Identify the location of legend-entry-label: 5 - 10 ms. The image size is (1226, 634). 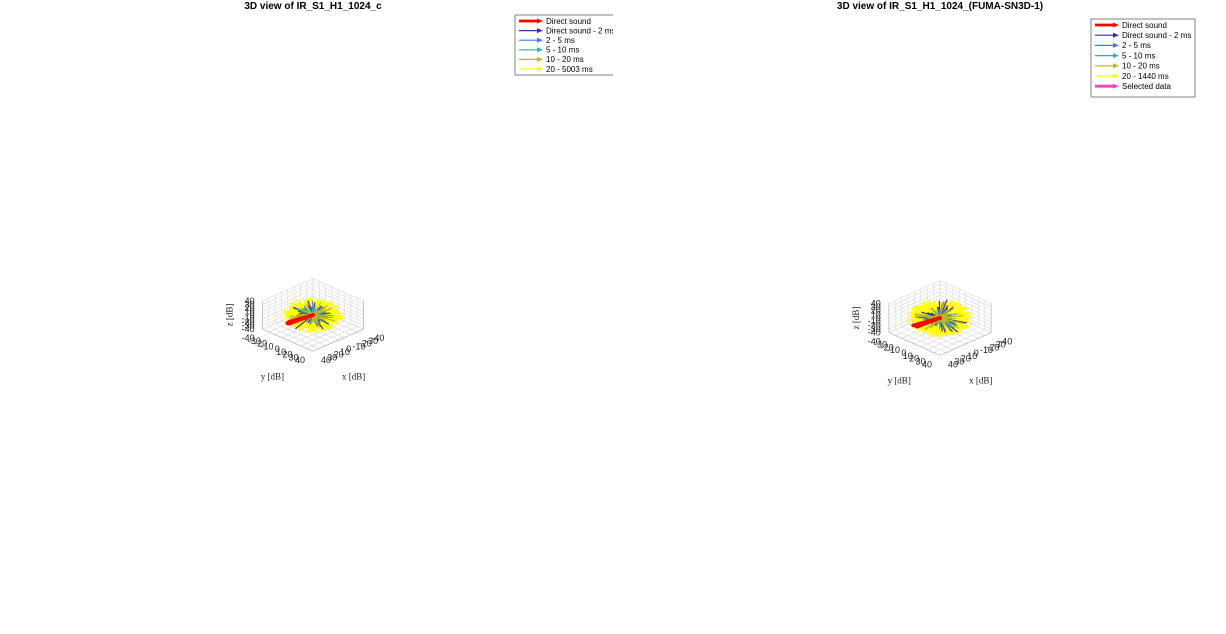
(1138, 55).